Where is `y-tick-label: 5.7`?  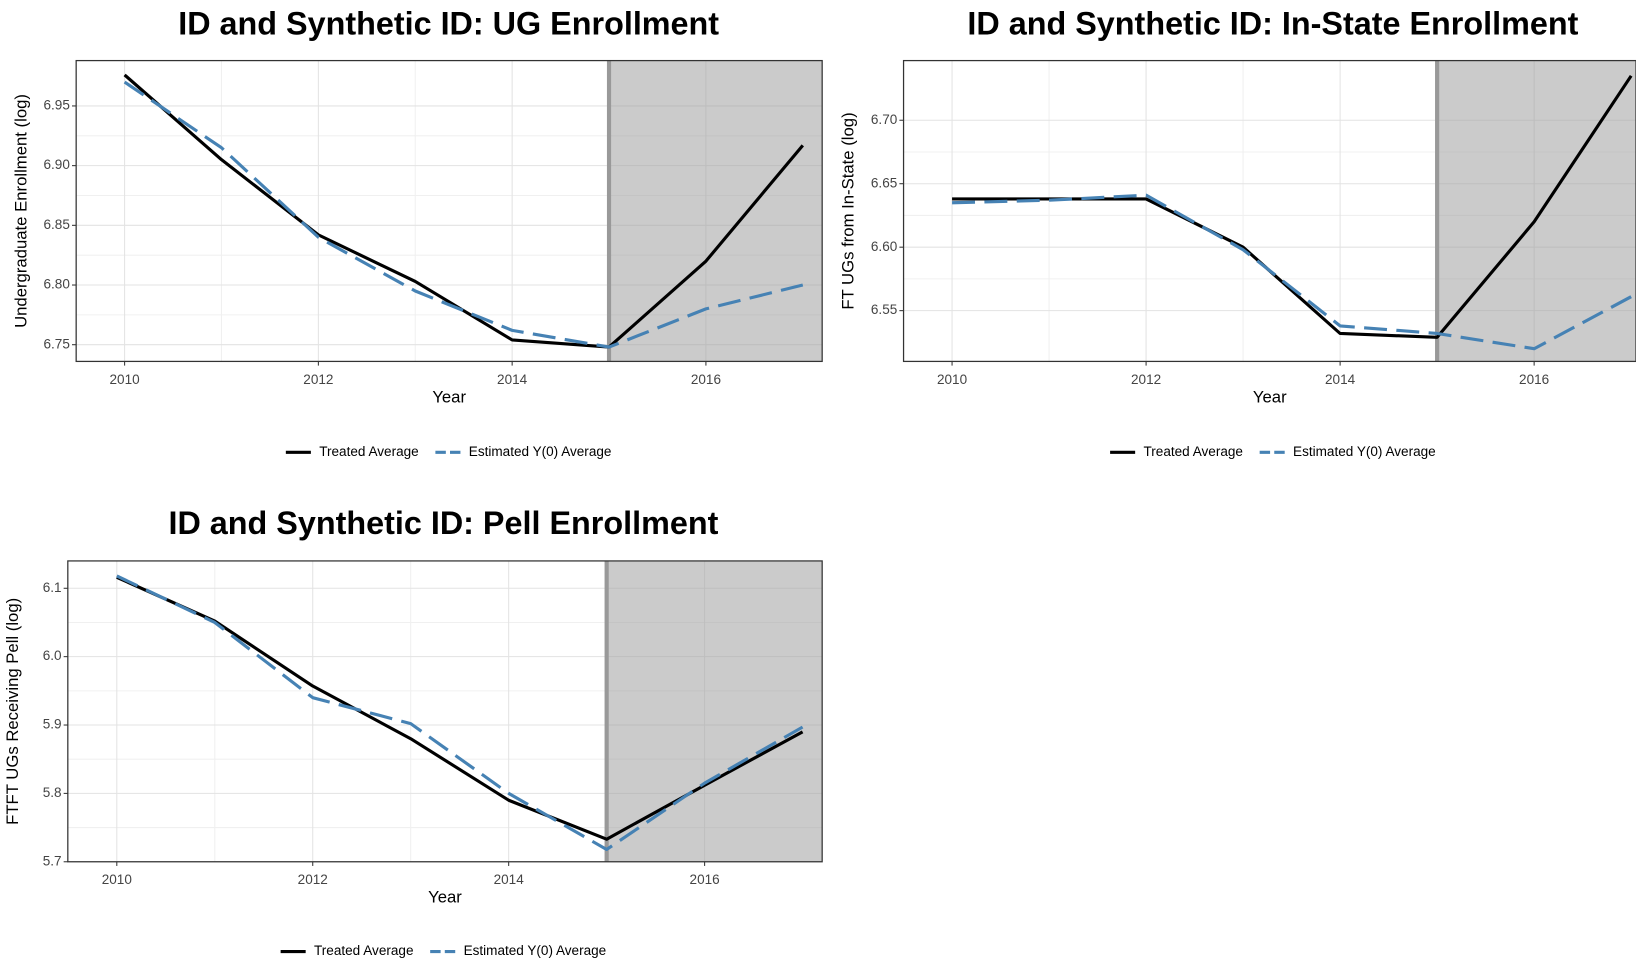
y-tick-label: 5.7 is located at coordinates (52, 860).